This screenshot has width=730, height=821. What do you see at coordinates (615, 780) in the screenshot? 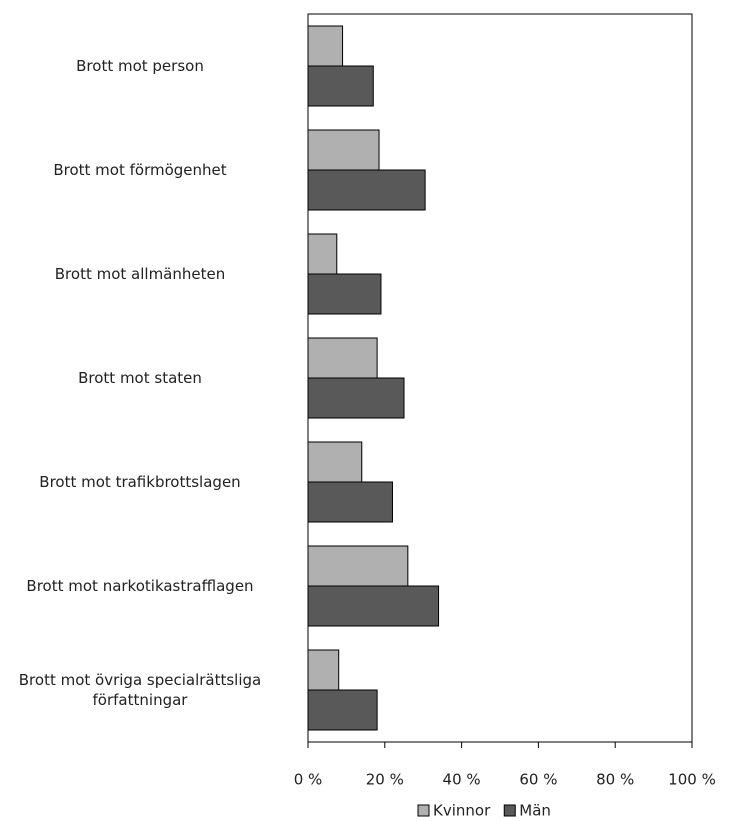
I see `x-tick-label: 80 %` at bounding box center [615, 780].